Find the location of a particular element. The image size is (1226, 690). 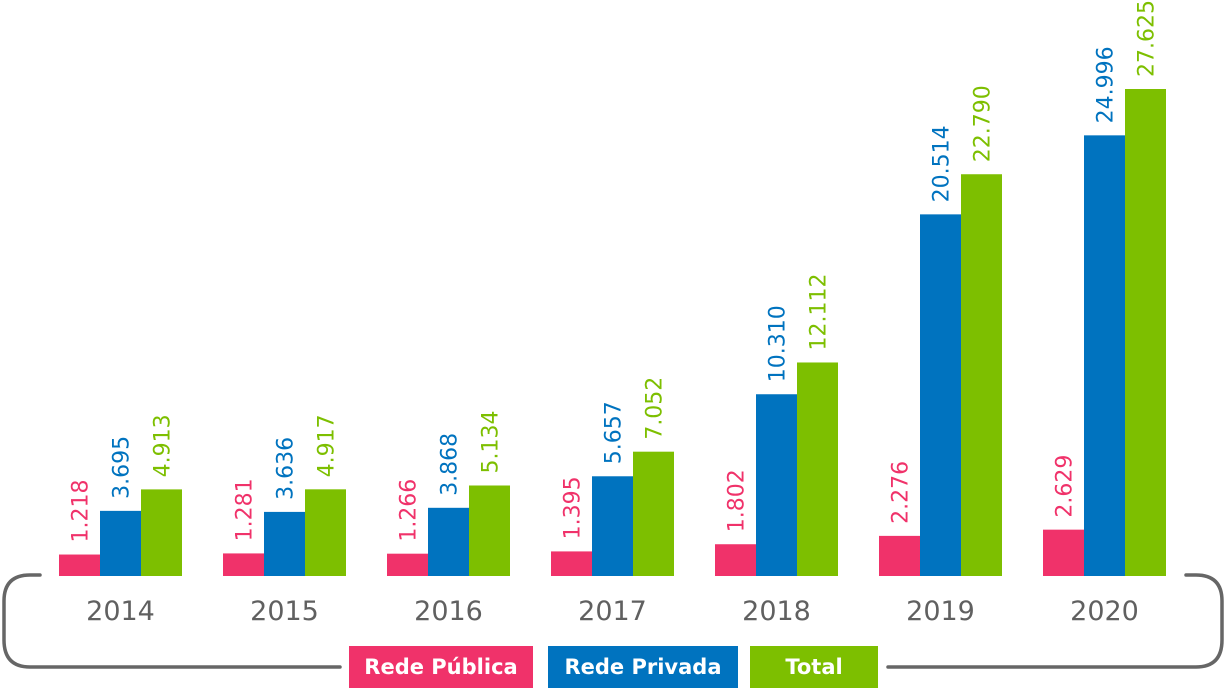

legend-total-label: Total is located at coordinates (814, 667).